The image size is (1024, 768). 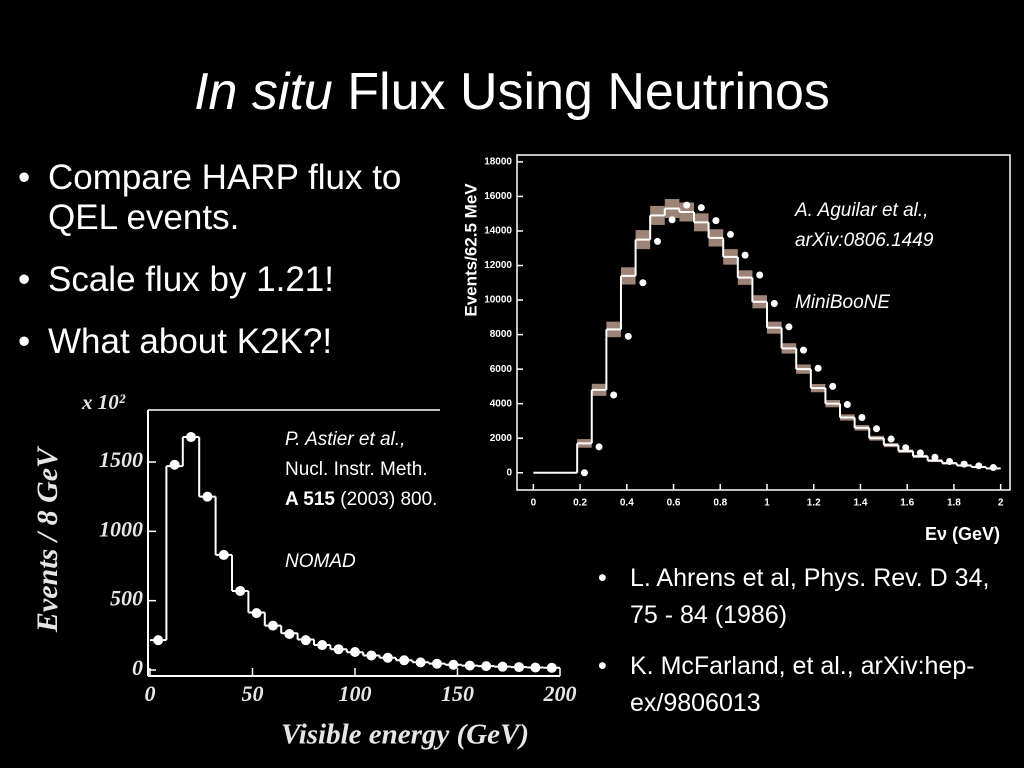 What do you see at coordinates (560, 693) in the screenshot?
I see `x-tick-label: 200` at bounding box center [560, 693].